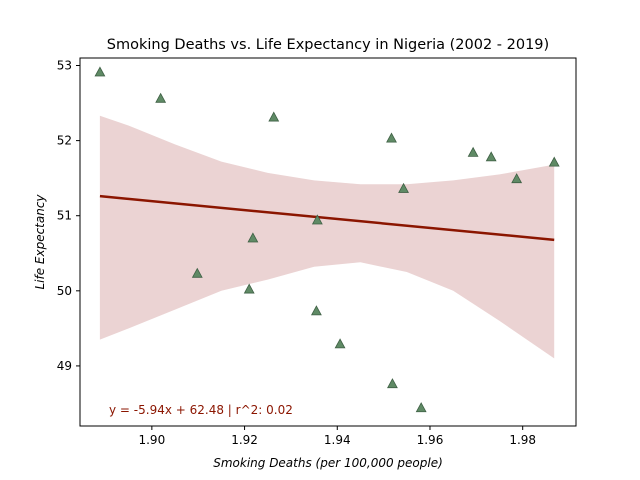 The height and width of the screenshot is (480, 640). I want to click on x-tick-label: 1.94, so click(337, 440).